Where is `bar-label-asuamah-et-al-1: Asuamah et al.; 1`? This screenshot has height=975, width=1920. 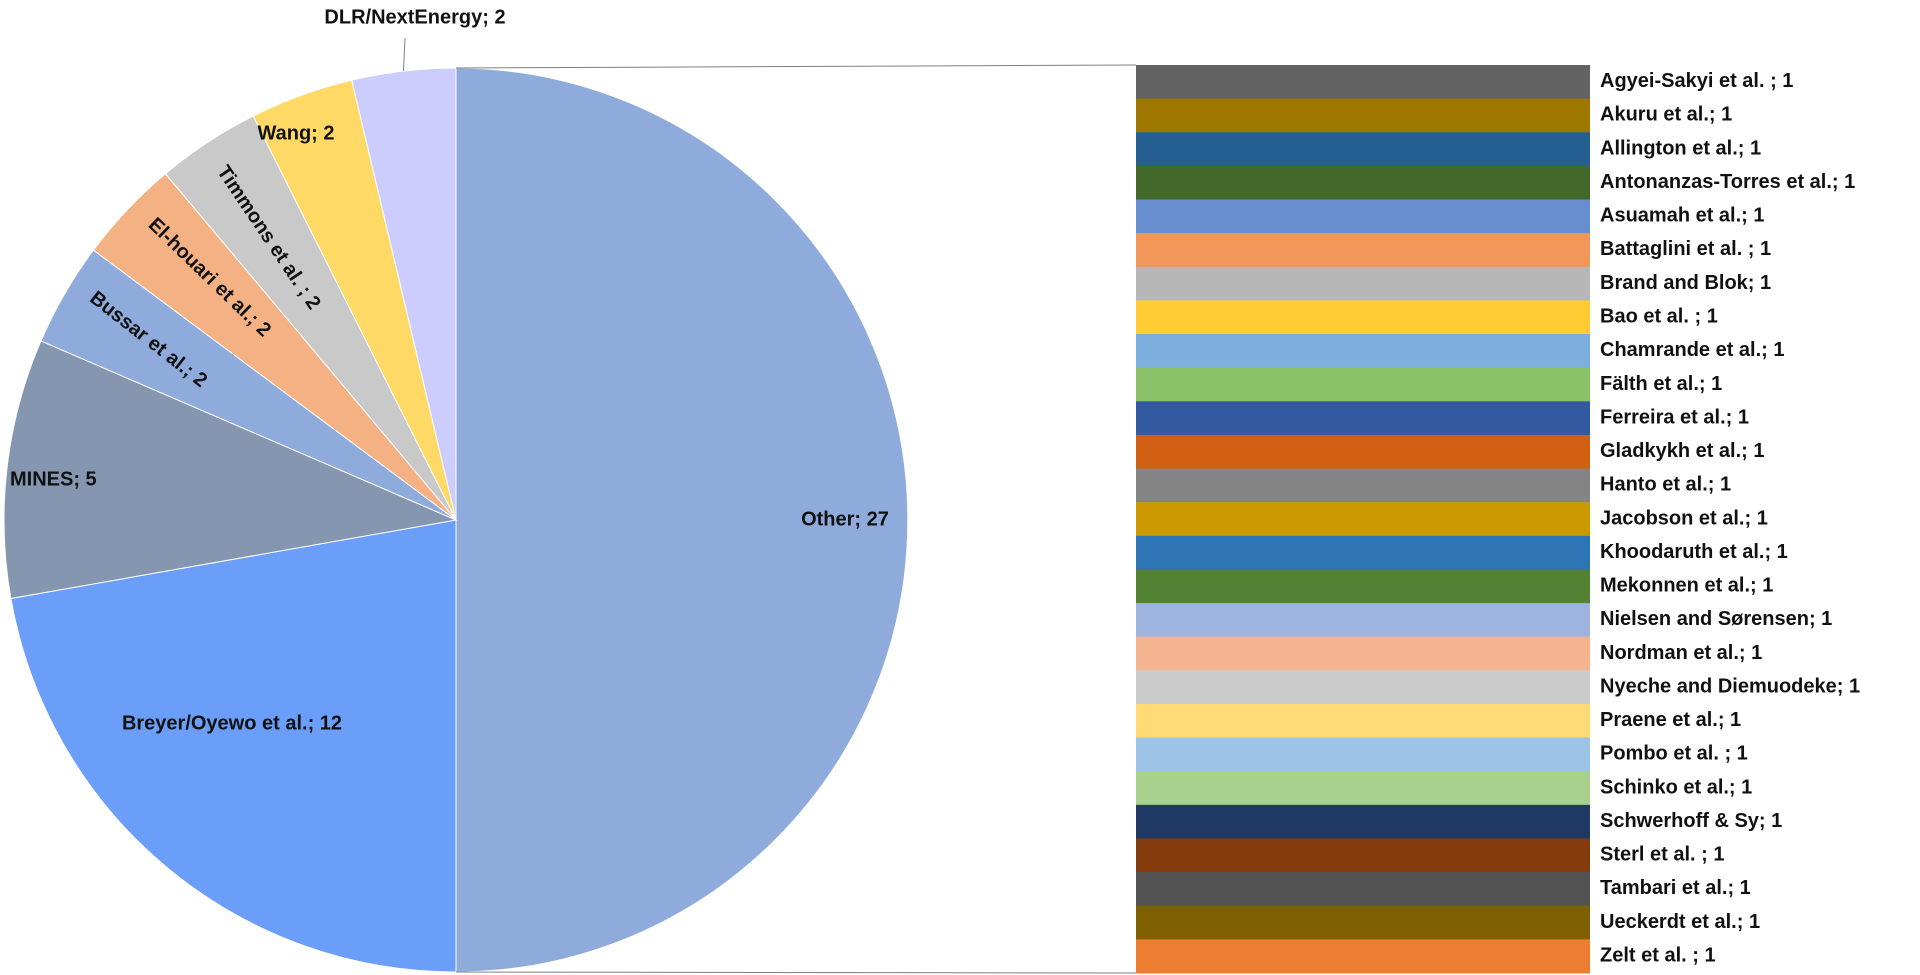 bar-label-asuamah-et-al-1: Asuamah et al.; 1 is located at coordinates (1682, 216).